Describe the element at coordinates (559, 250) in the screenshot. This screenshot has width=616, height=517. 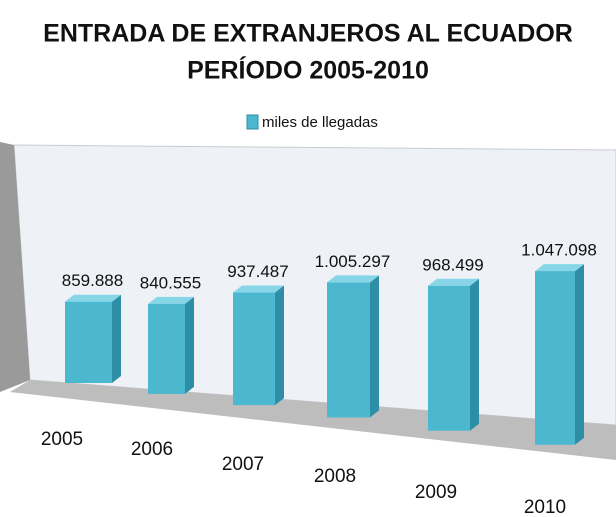
I see `value-label: 1.047.098` at that location.